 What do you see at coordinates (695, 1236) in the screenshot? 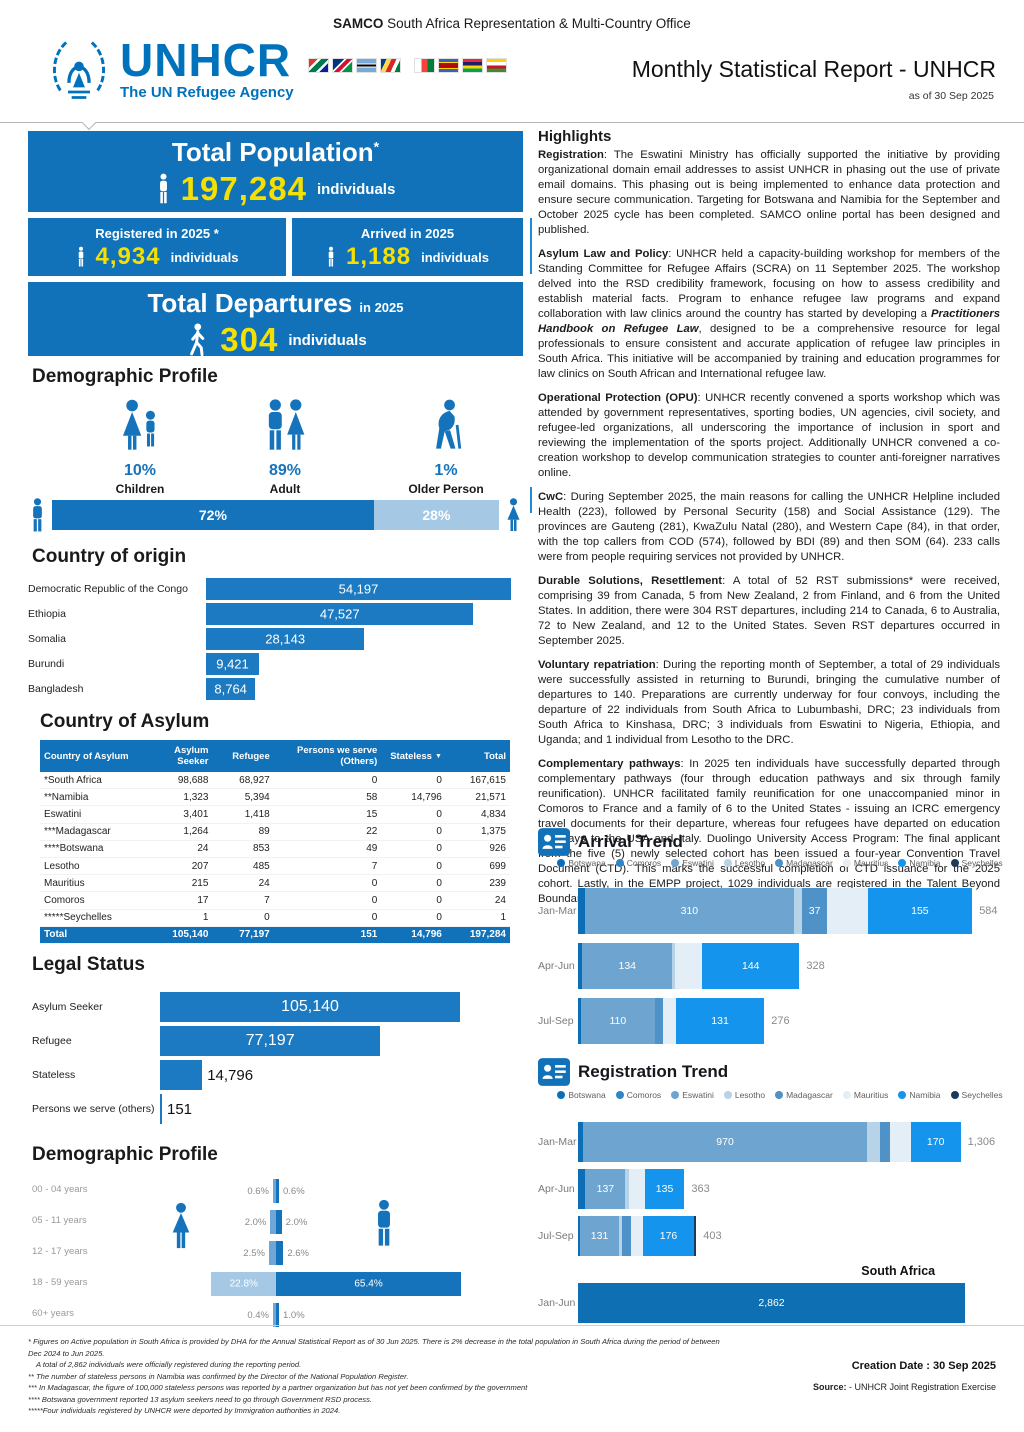
I see `segment-seychelles` at bounding box center [695, 1236].